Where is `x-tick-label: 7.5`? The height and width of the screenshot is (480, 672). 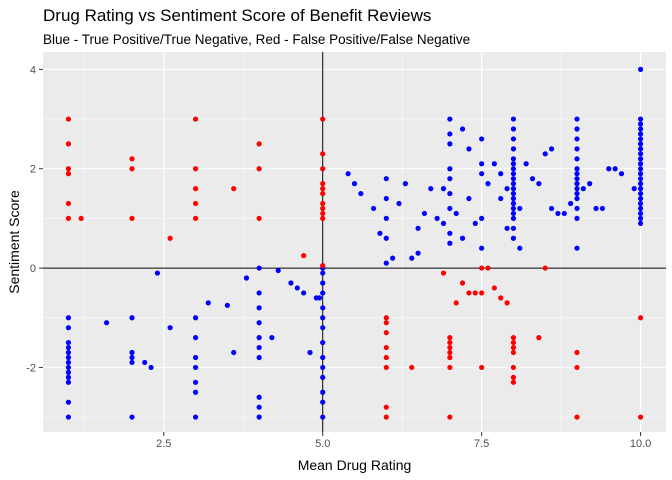 x-tick-label: 7.5 is located at coordinates (481, 444).